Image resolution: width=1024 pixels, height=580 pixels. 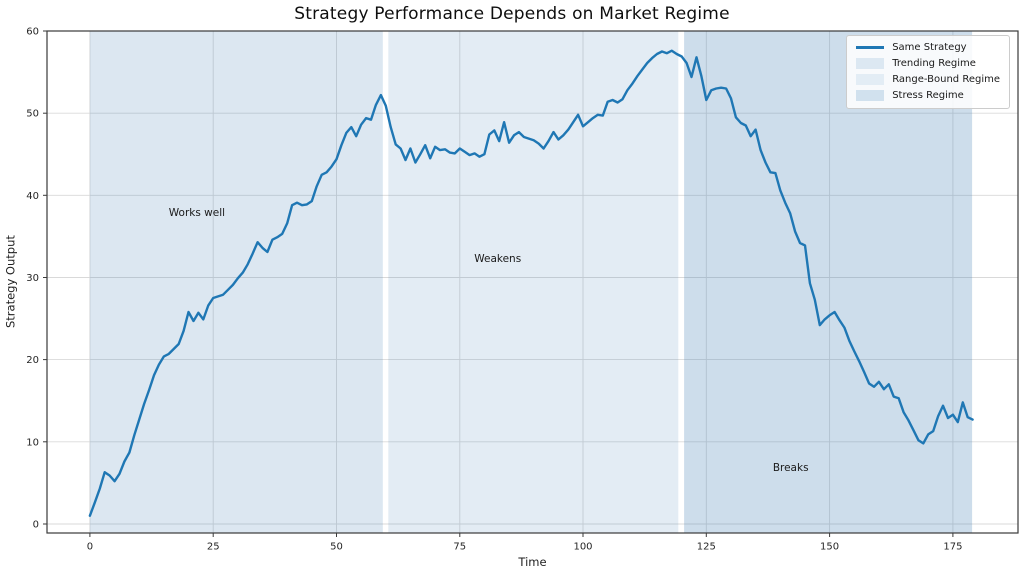 I want to click on legend-label: Stress Regime, so click(x=928, y=95).